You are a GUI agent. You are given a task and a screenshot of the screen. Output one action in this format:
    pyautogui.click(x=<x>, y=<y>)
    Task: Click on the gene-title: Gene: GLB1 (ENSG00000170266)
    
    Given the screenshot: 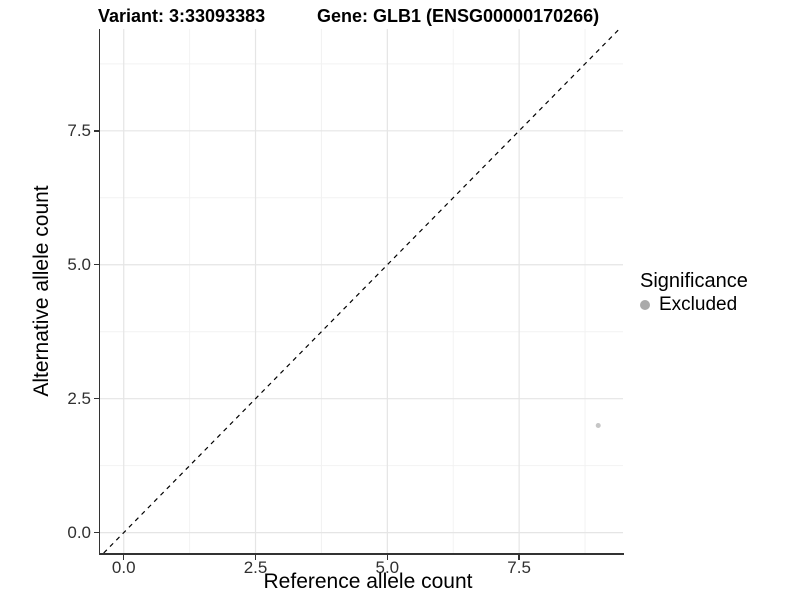 What is the action you would take?
    pyautogui.click(x=458, y=16)
    